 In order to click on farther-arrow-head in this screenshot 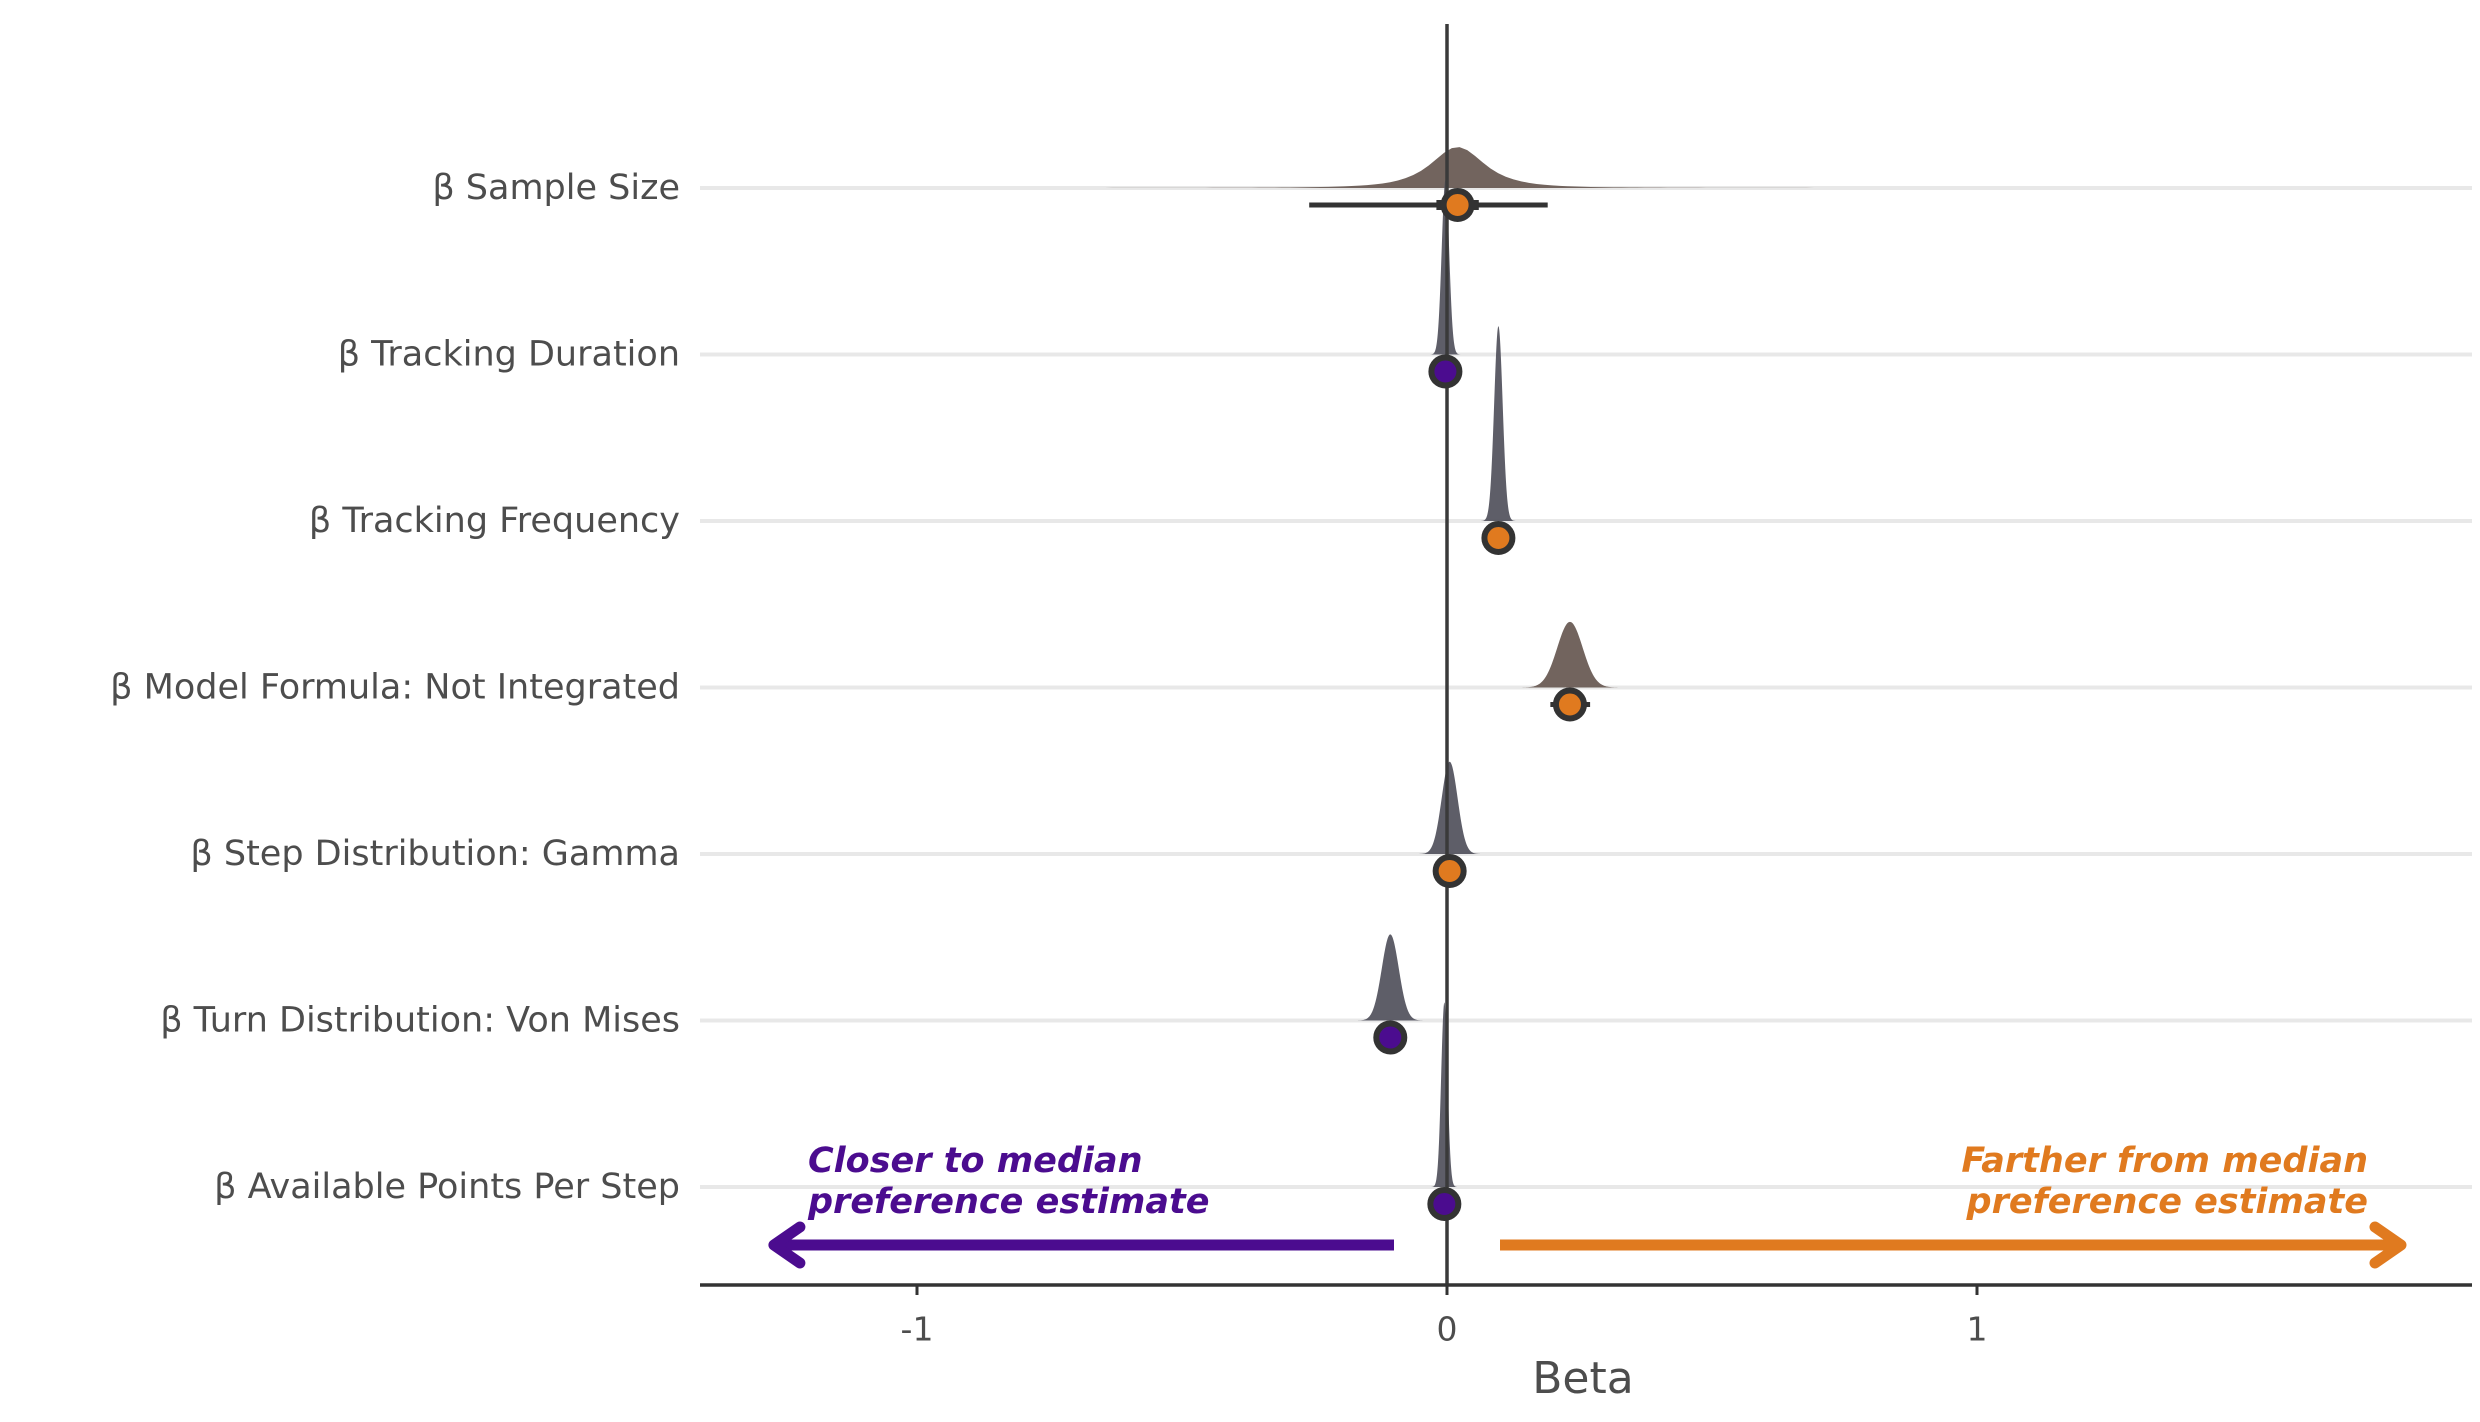, I will do `click(2388, 1245)`.